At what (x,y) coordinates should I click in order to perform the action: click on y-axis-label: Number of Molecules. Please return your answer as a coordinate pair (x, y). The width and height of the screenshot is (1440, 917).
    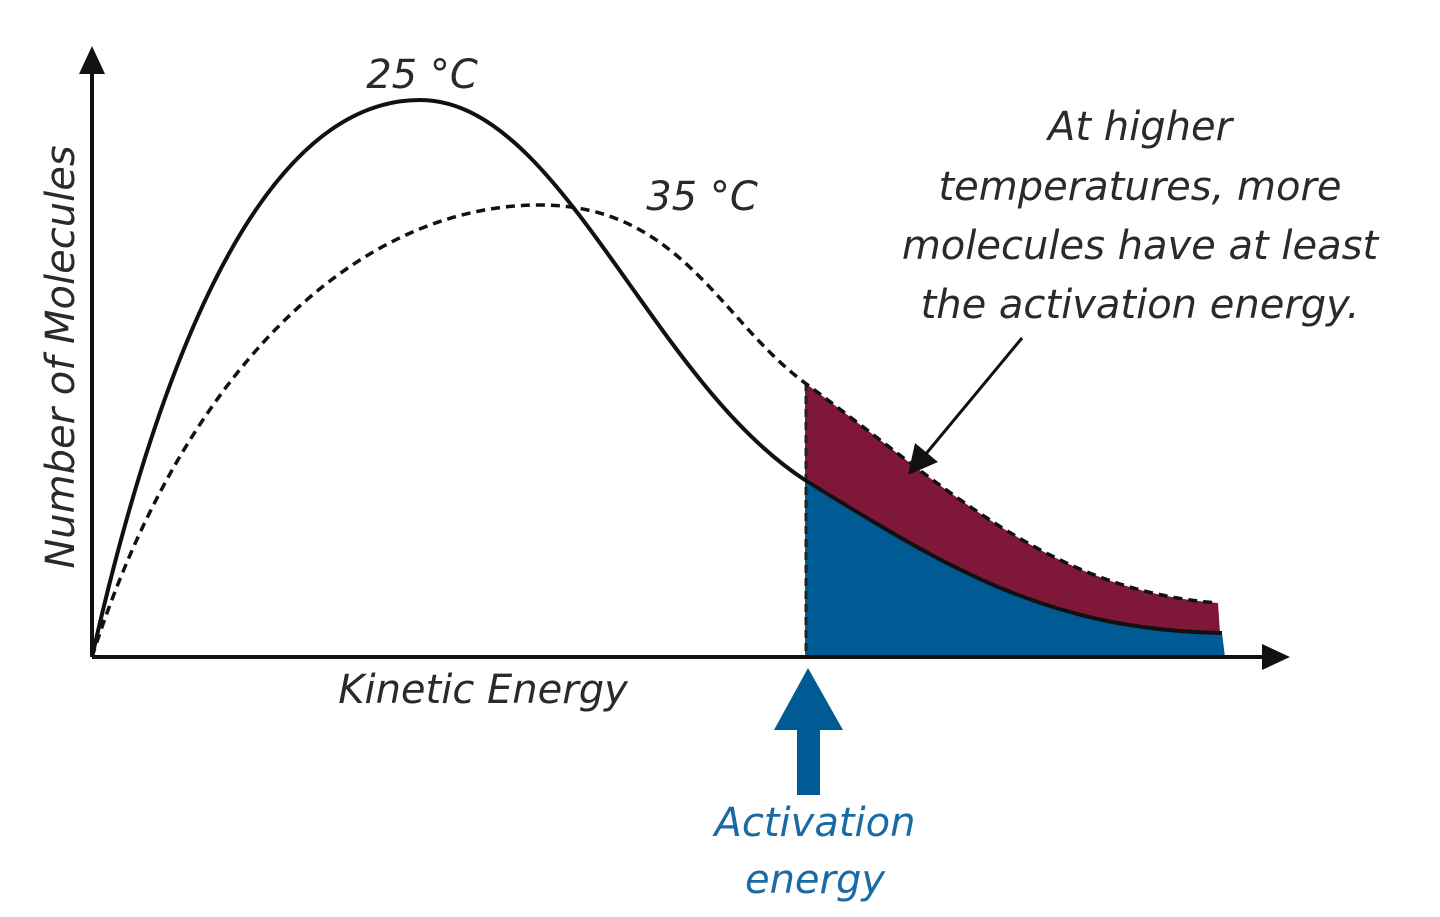
    Looking at the image, I should click on (61, 356).